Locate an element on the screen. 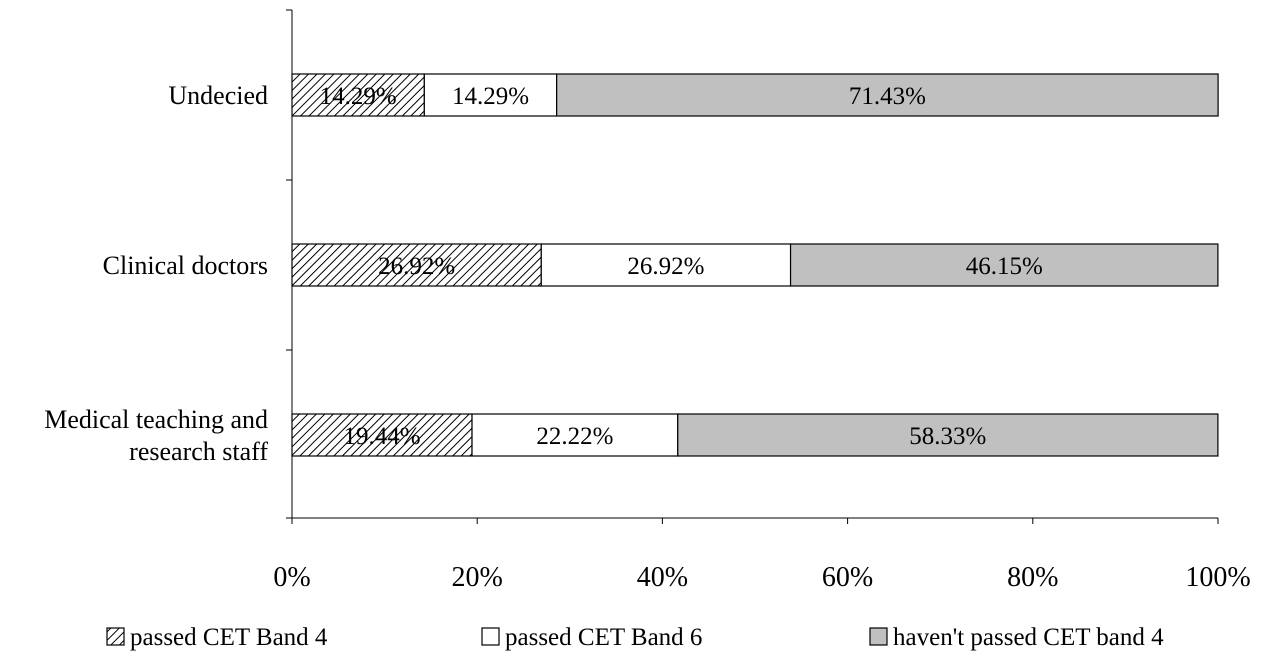 This screenshot has height=667, width=1272. category-label: research staff is located at coordinates (198, 451).